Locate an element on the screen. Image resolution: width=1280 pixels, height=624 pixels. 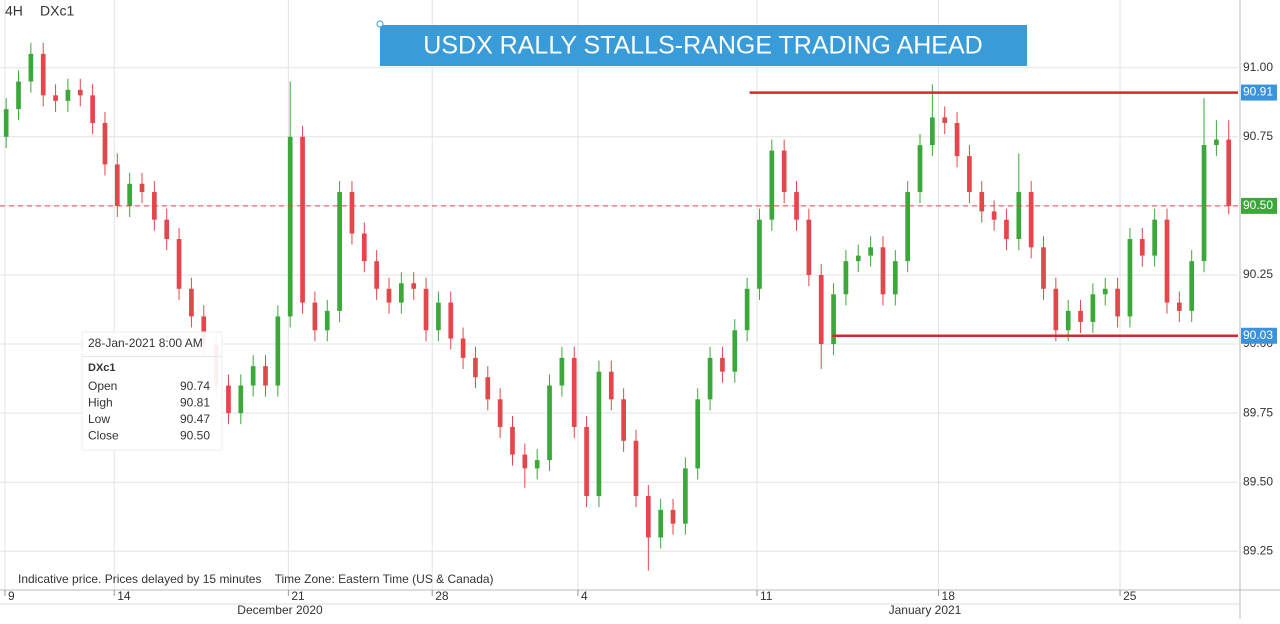
level-label: 90.50 is located at coordinates (1258, 205).